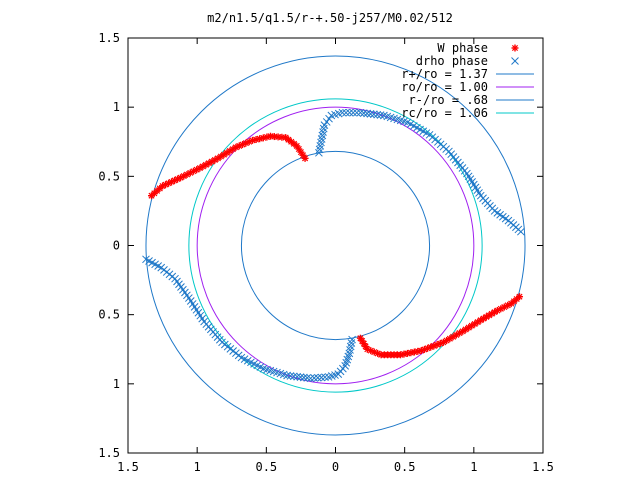  Describe the element at coordinates (444, 113) in the screenshot. I see `legend-label: rc/ro = 1.06` at that location.